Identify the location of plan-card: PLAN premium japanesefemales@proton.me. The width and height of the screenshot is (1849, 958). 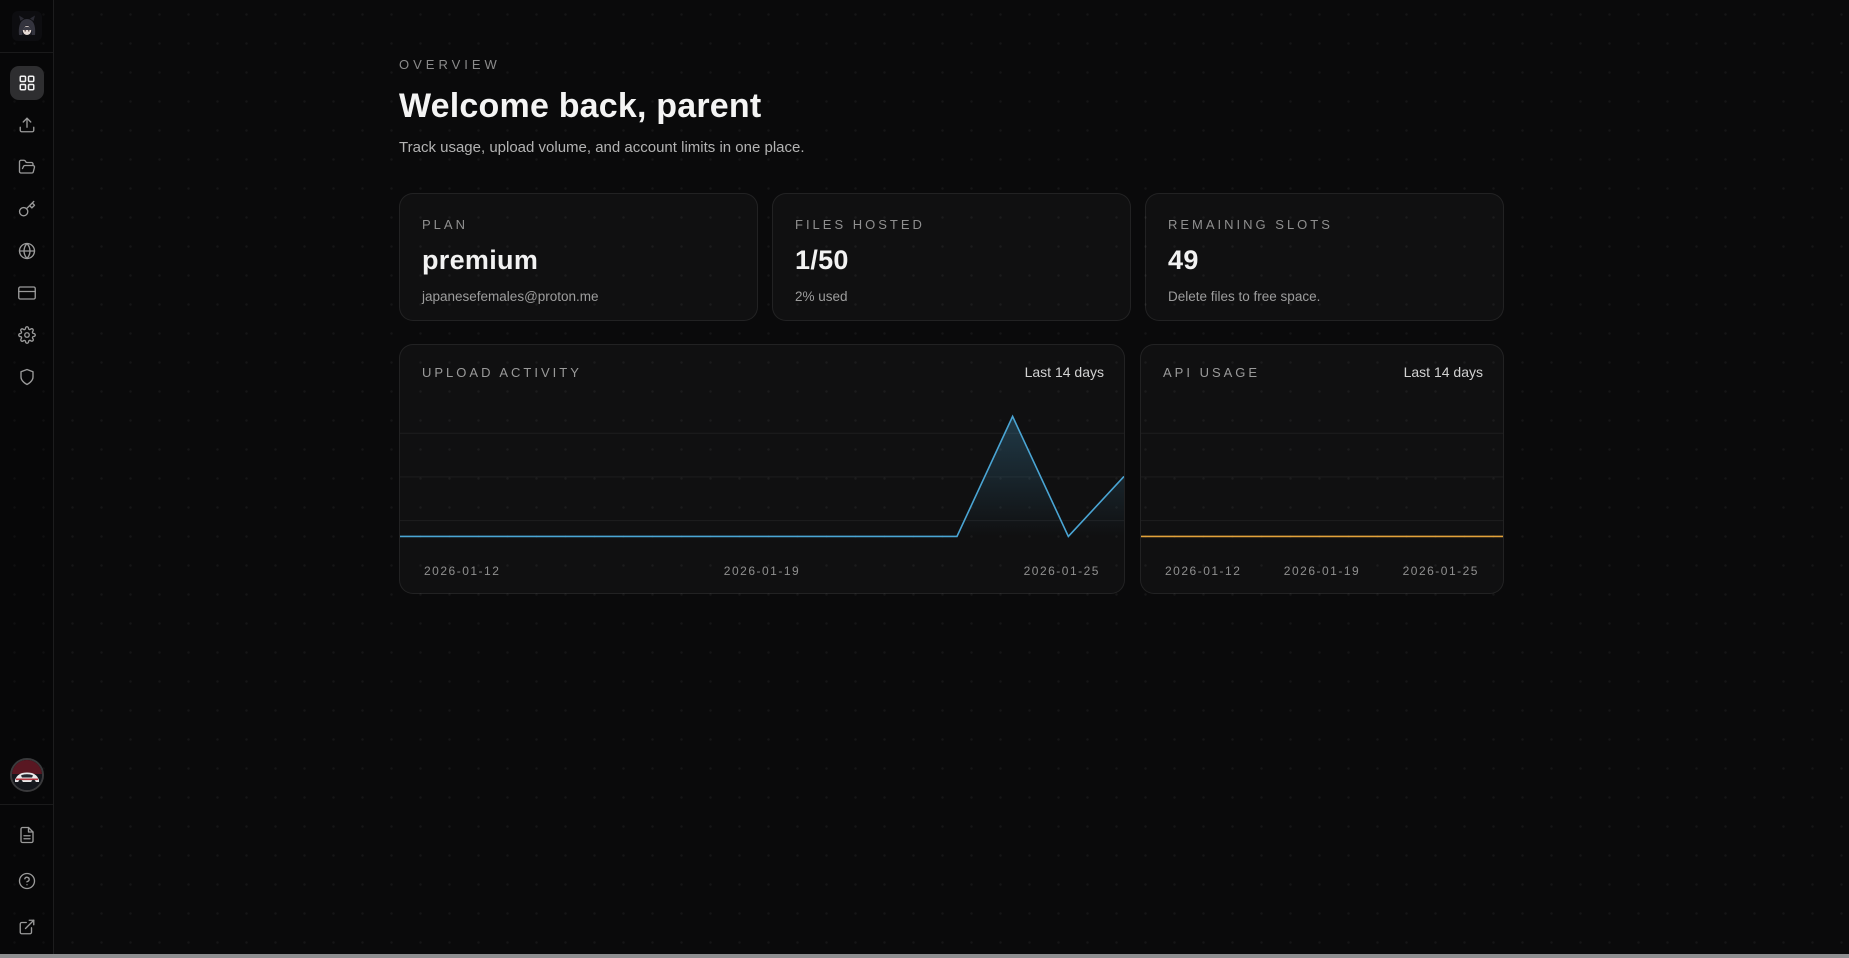
(578, 257).